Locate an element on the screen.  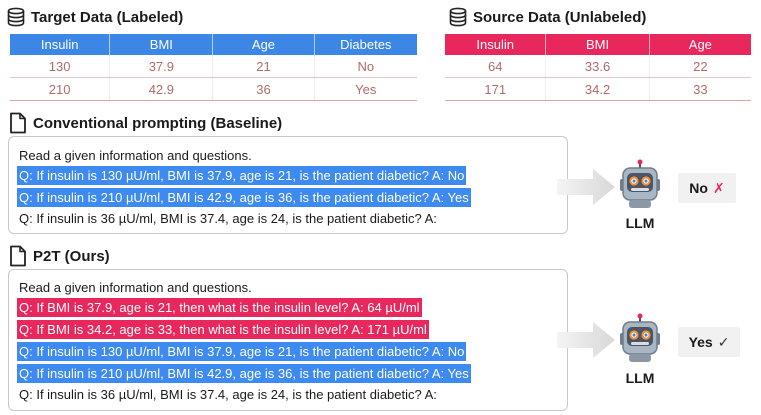
table-header-row: Insulin BMI Age Diabetes is located at coordinates (213, 44).